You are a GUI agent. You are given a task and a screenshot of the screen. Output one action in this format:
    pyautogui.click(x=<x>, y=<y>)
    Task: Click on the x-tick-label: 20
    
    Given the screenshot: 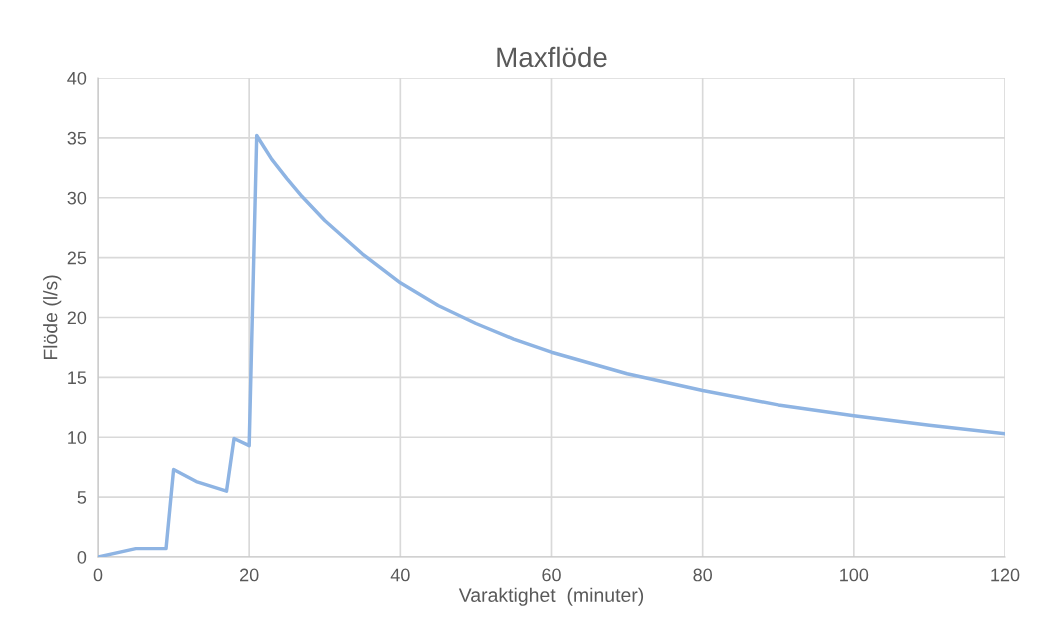 What is the action you would take?
    pyautogui.click(x=249, y=575)
    